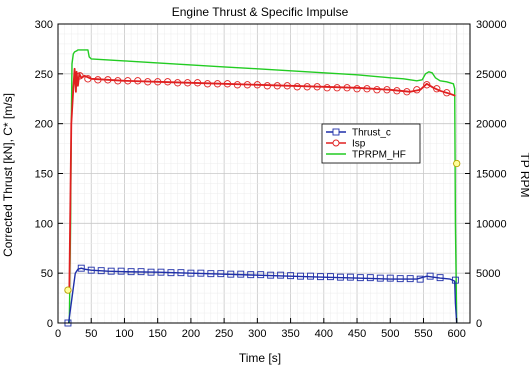  What do you see at coordinates (44, 25) in the screenshot?
I see `y-tick-label-left: 300` at bounding box center [44, 25].